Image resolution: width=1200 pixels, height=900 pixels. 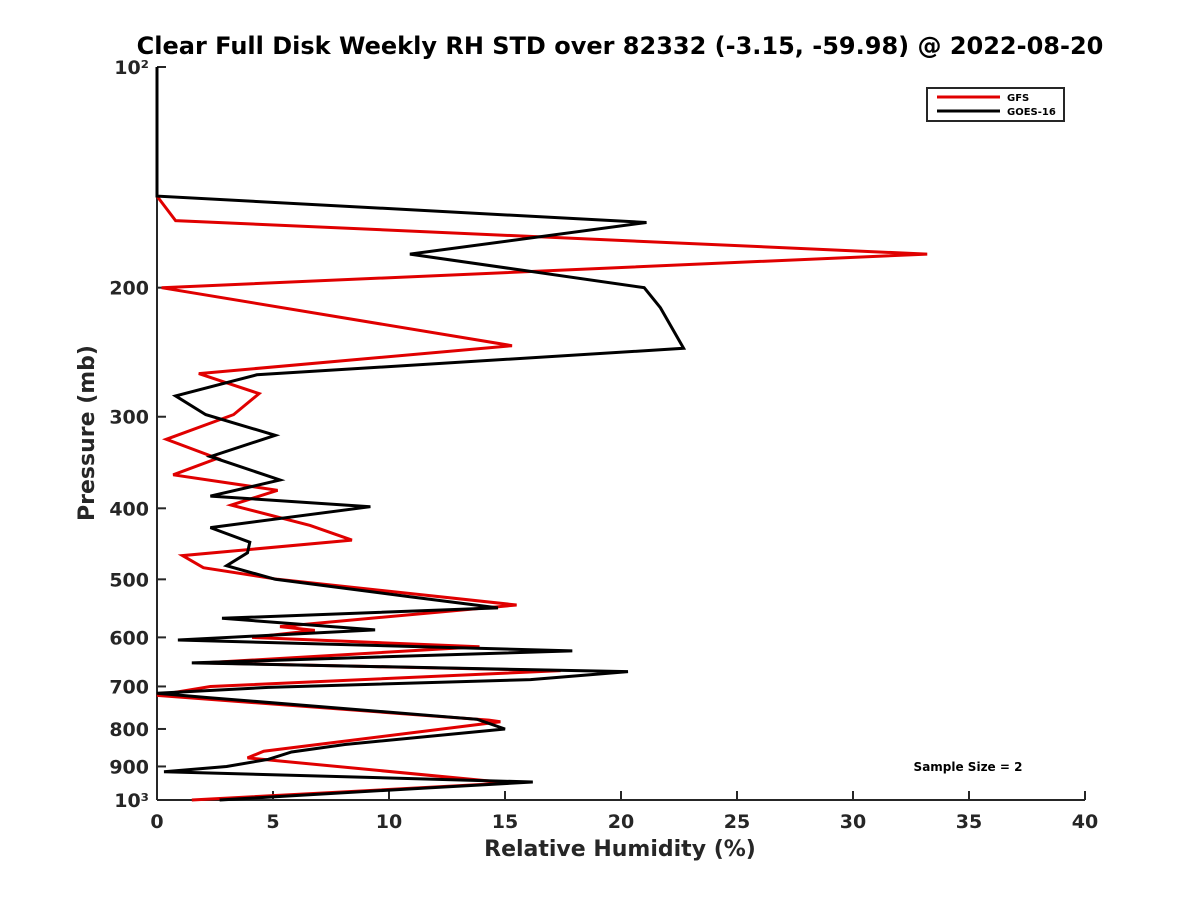 What do you see at coordinates (737, 822) in the screenshot?
I see `x-tick-label: 25` at bounding box center [737, 822].